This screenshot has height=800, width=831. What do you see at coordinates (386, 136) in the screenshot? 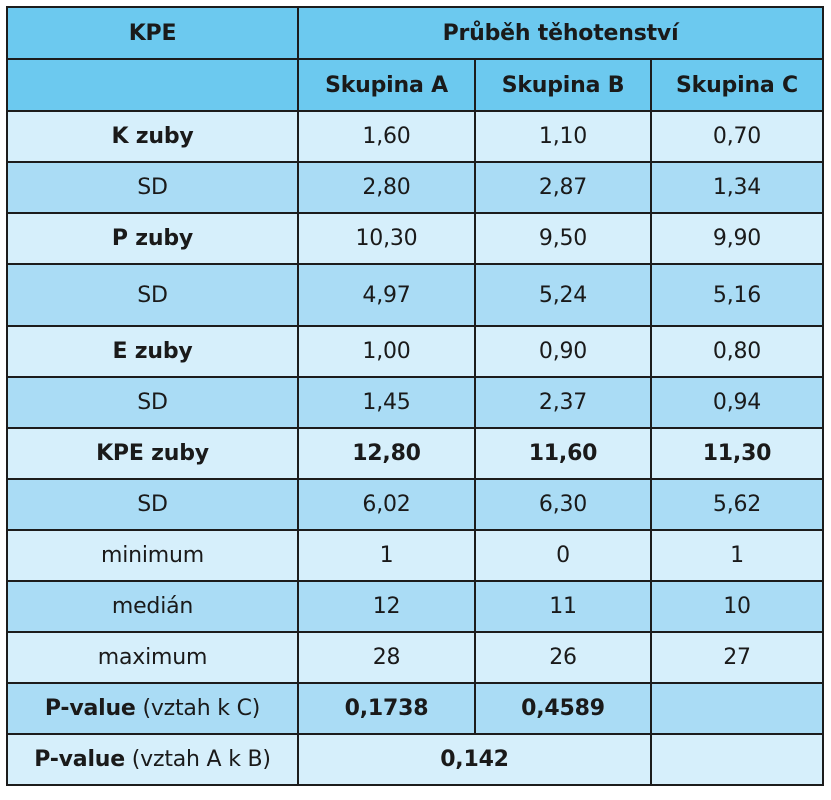
I see `cell-a: 1,60` at bounding box center [386, 136].